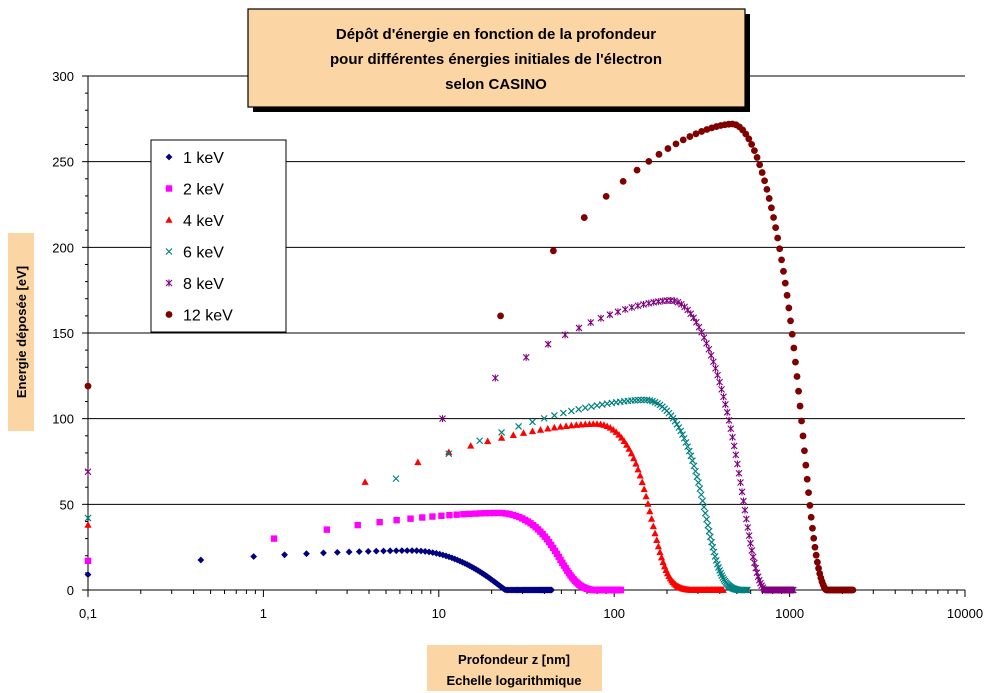  Describe the element at coordinates (513, 680) in the screenshot. I see `x-axis-title-line-2: Echelle logarithmique` at that location.